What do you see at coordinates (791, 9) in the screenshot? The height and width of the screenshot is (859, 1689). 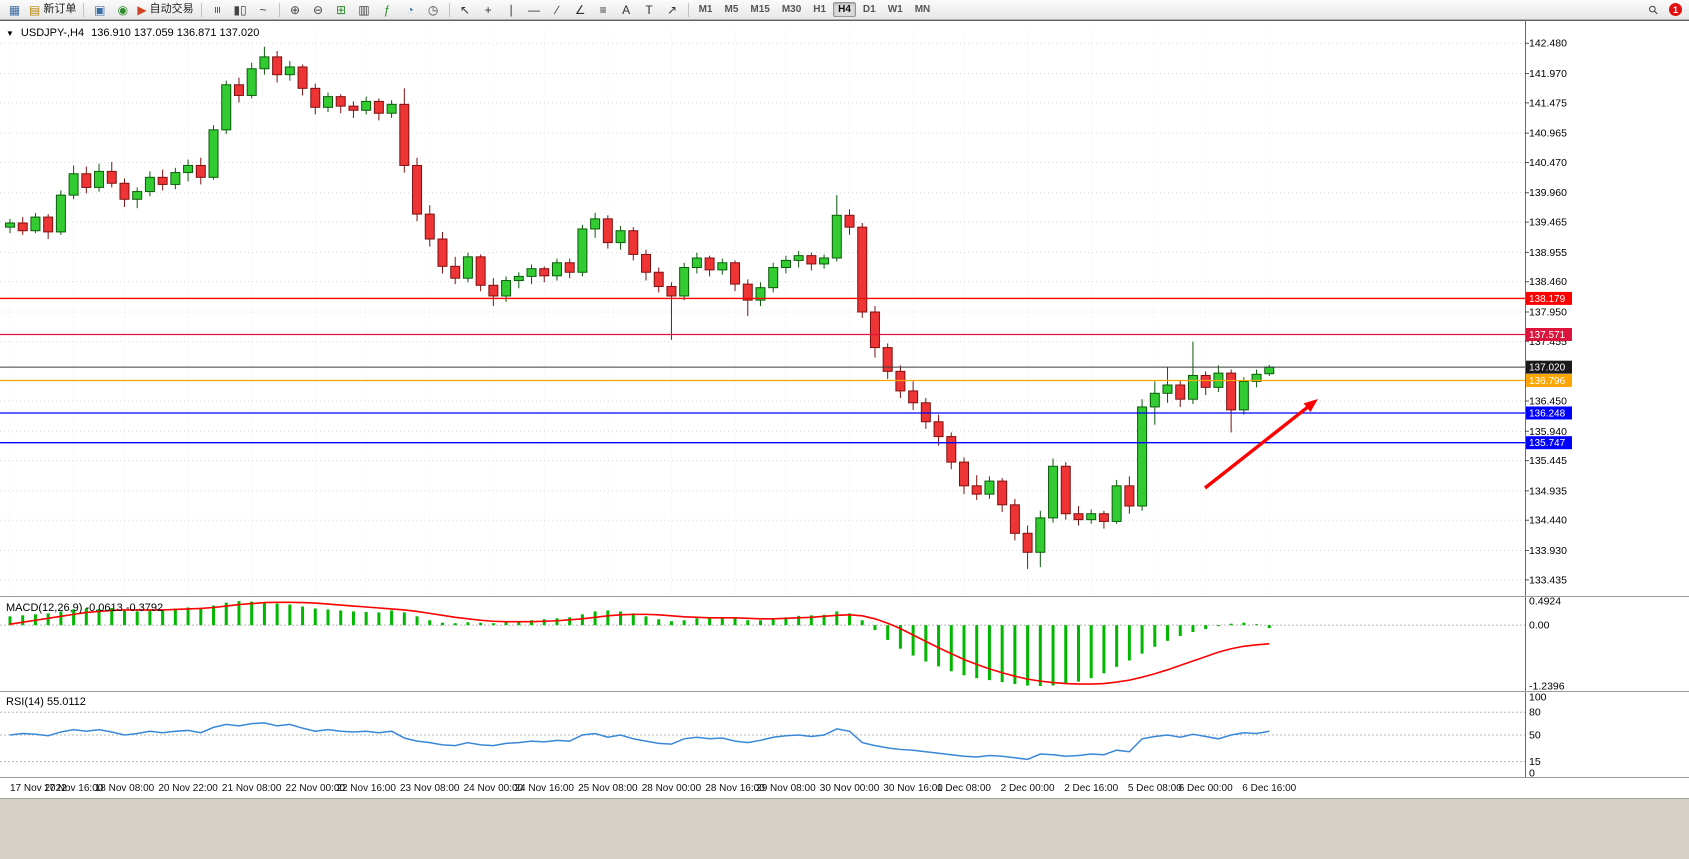 I see `timeframe-m30: M30` at bounding box center [791, 9].